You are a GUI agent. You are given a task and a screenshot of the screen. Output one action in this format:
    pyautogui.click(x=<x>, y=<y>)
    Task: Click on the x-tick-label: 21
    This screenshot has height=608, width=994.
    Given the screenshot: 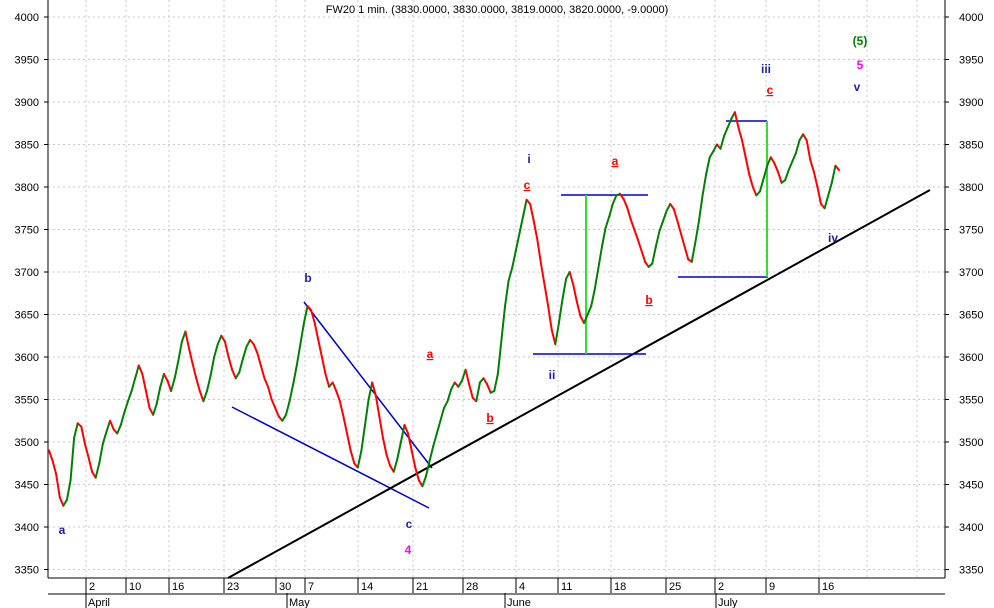 What is the action you would take?
    pyautogui.click(x=422, y=587)
    